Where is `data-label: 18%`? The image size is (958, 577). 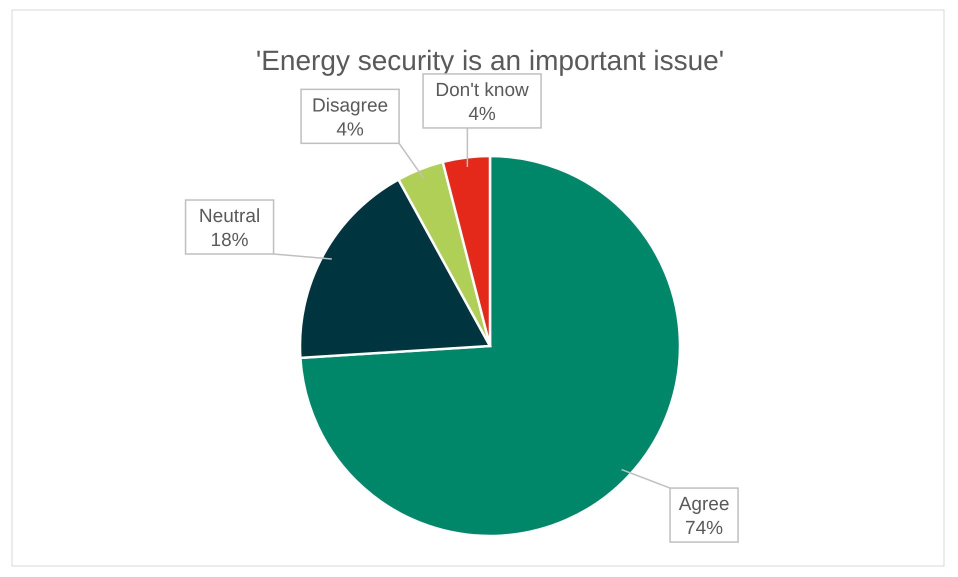 data-label: 18% is located at coordinates (229, 241).